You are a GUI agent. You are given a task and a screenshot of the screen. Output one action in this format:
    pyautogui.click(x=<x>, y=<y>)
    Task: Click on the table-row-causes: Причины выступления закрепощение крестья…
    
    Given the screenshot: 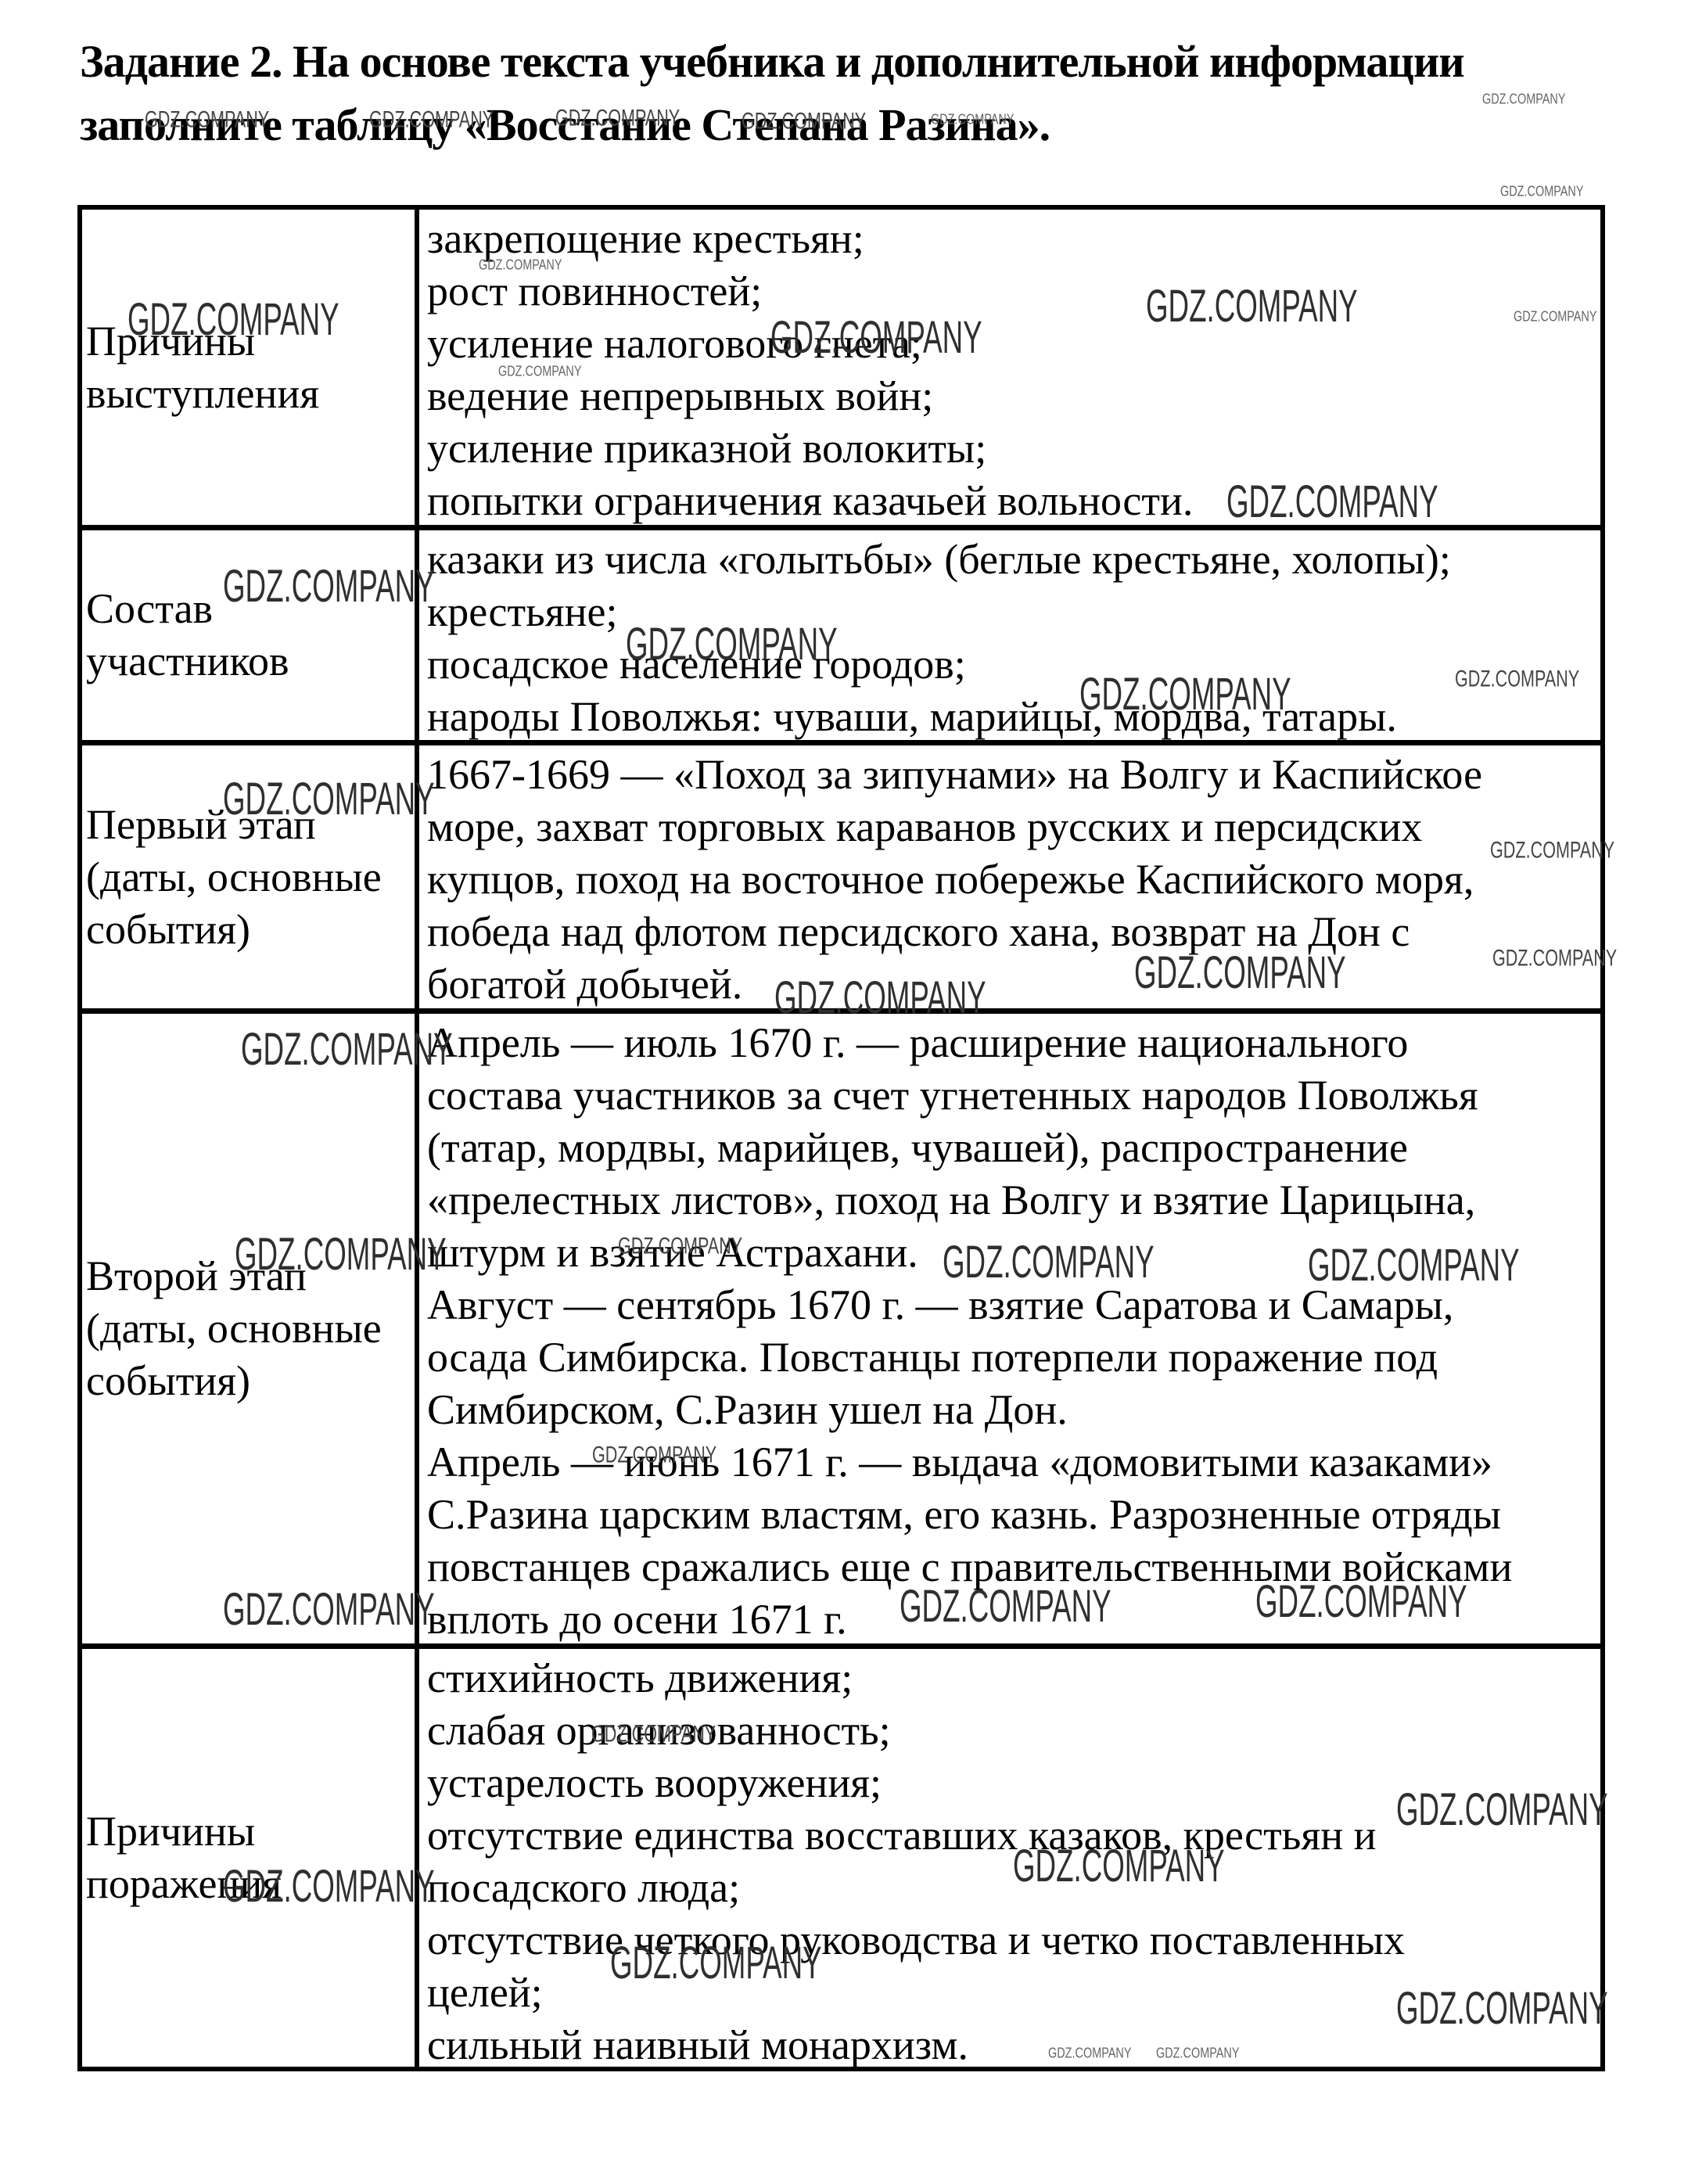 What is the action you would take?
    pyautogui.click(x=841, y=370)
    